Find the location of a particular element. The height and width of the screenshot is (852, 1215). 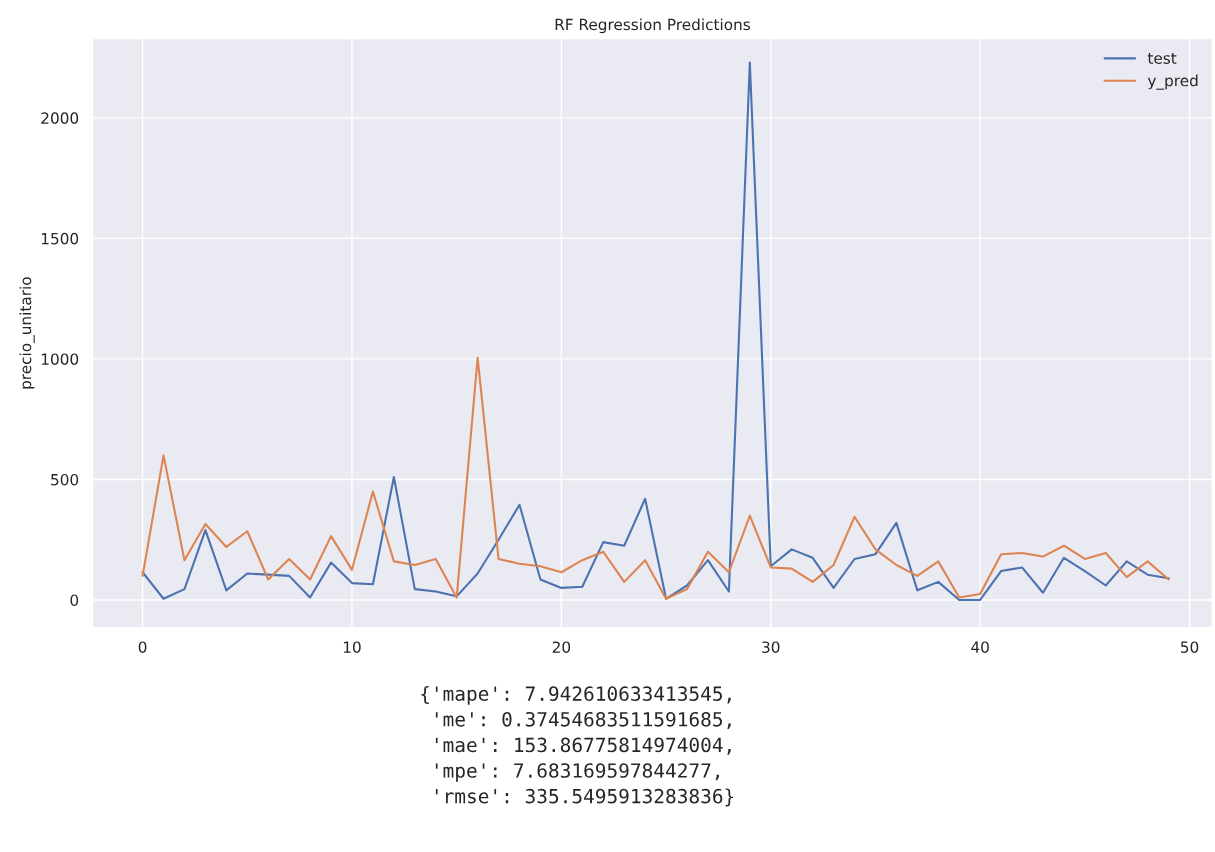

x-tick-label: 50 is located at coordinates (1190, 647).